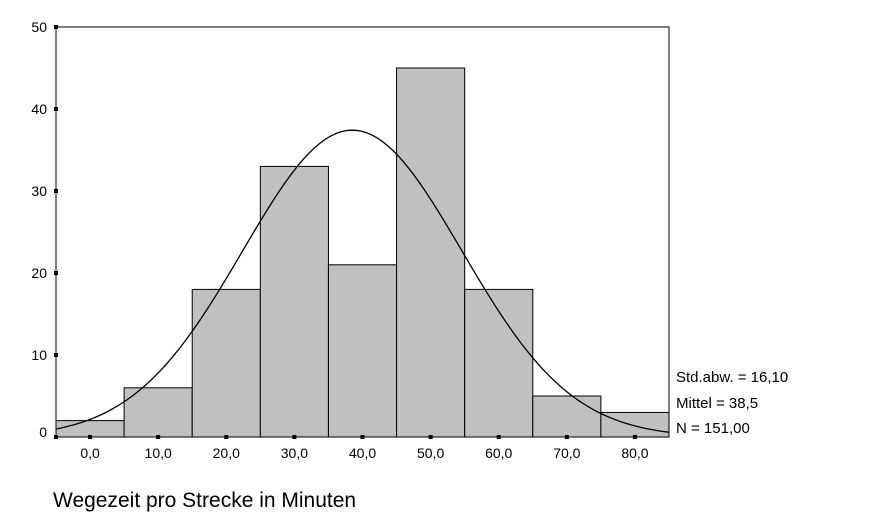 This screenshot has height=522, width=869. What do you see at coordinates (90, 453) in the screenshot?
I see `x-tick-label-0: 0,0` at bounding box center [90, 453].